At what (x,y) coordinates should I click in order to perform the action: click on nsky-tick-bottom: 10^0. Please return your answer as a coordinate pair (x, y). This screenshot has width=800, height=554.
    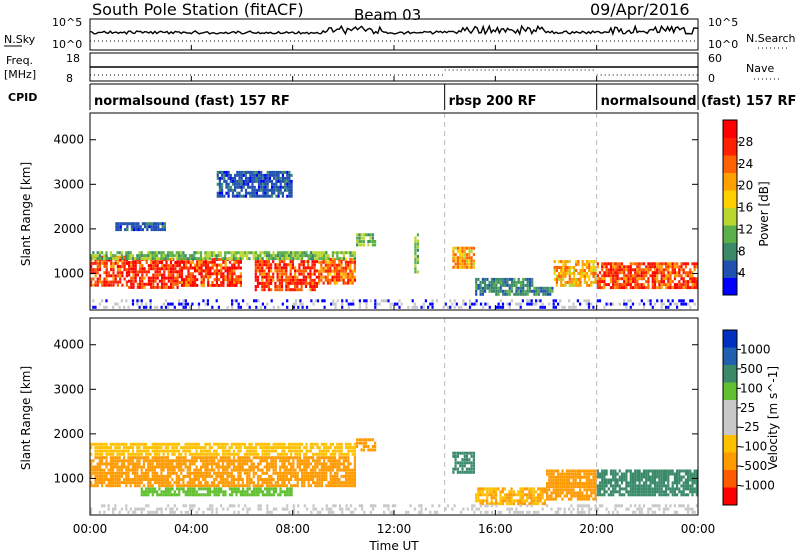
    Looking at the image, I should click on (67, 44).